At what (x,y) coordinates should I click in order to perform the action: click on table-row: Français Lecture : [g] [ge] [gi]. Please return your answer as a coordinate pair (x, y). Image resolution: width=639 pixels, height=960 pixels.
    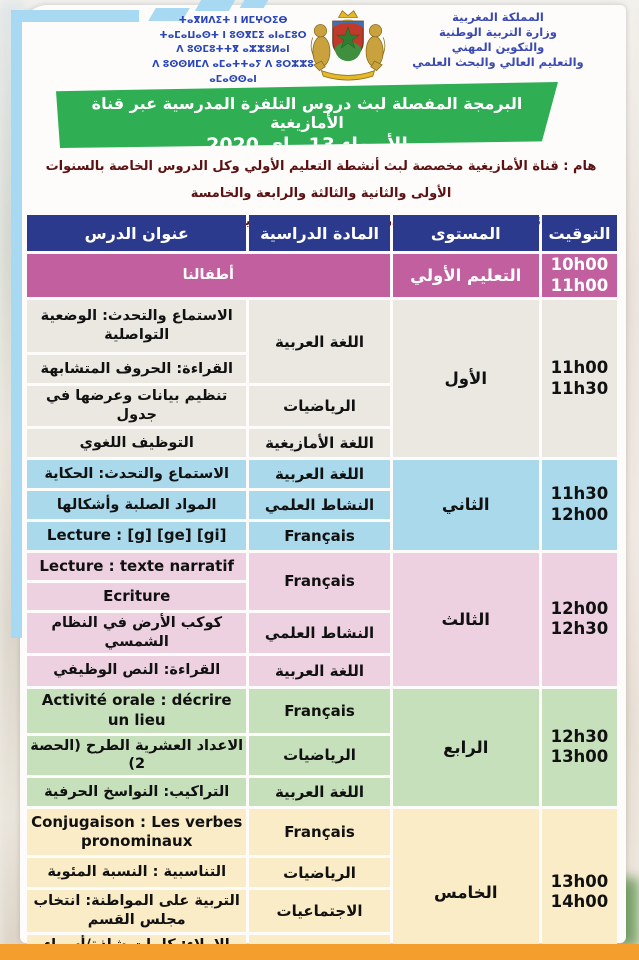
    Looking at the image, I should click on (322, 535).